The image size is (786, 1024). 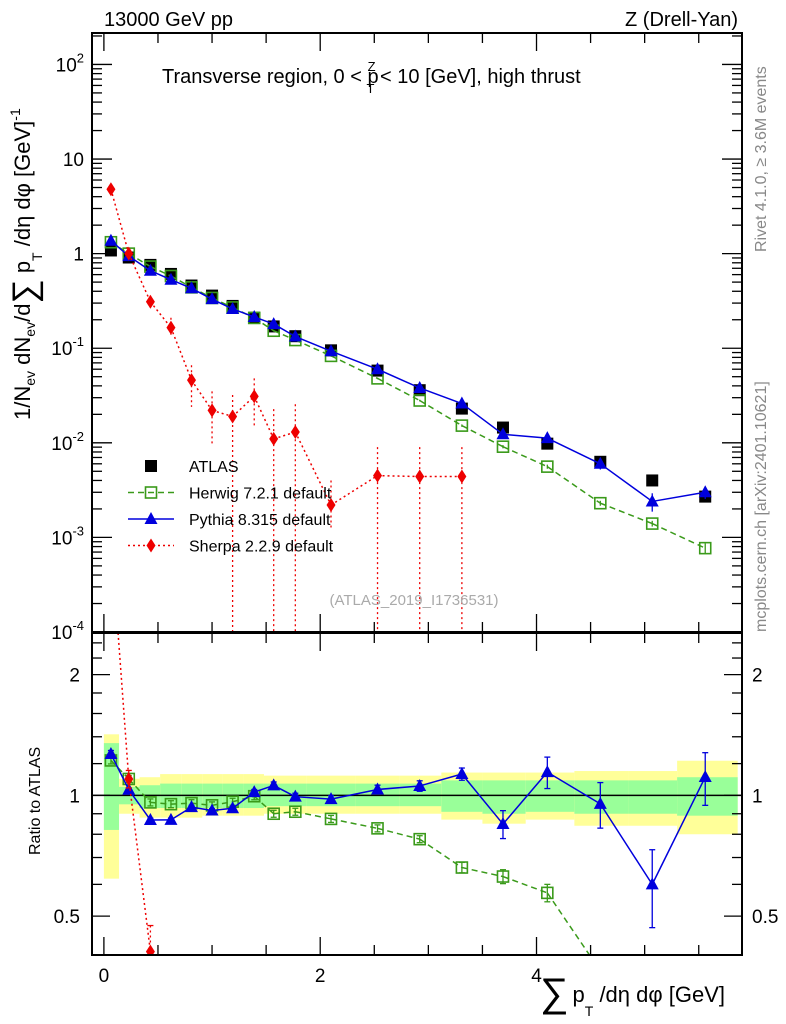 I want to click on y-tick-label: 10, so click(x=73, y=160).